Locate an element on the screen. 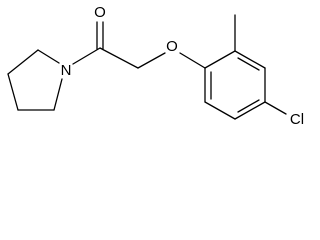 The image size is (320, 240). atom-label: N is located at coordinates (66, 70).